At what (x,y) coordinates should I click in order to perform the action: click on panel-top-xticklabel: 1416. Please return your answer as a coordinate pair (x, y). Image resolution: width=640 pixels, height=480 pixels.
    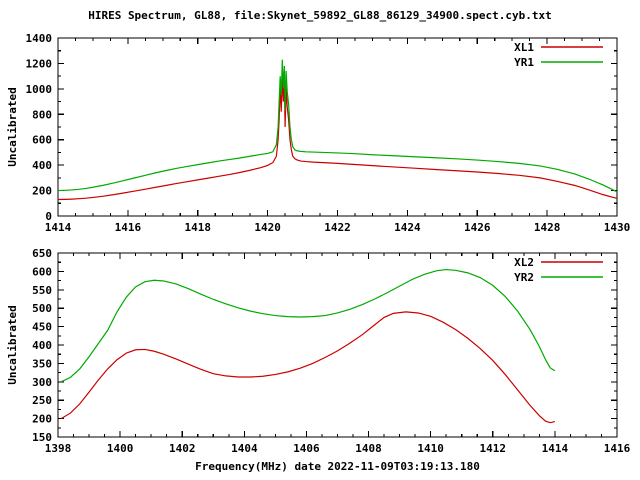
    Looking at the image, I should click on (128, 227).